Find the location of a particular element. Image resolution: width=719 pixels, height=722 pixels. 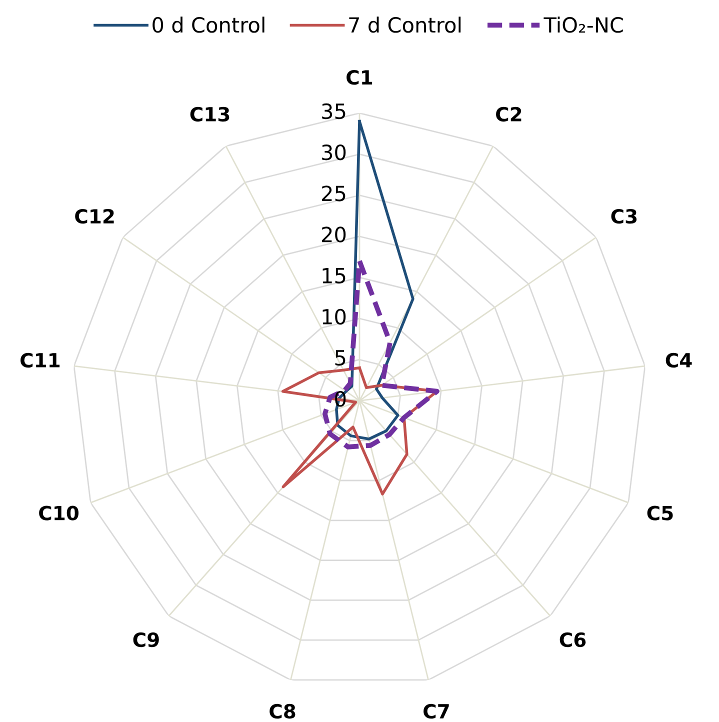

y-tick-label: 20 is located at coordinates (334, 234).